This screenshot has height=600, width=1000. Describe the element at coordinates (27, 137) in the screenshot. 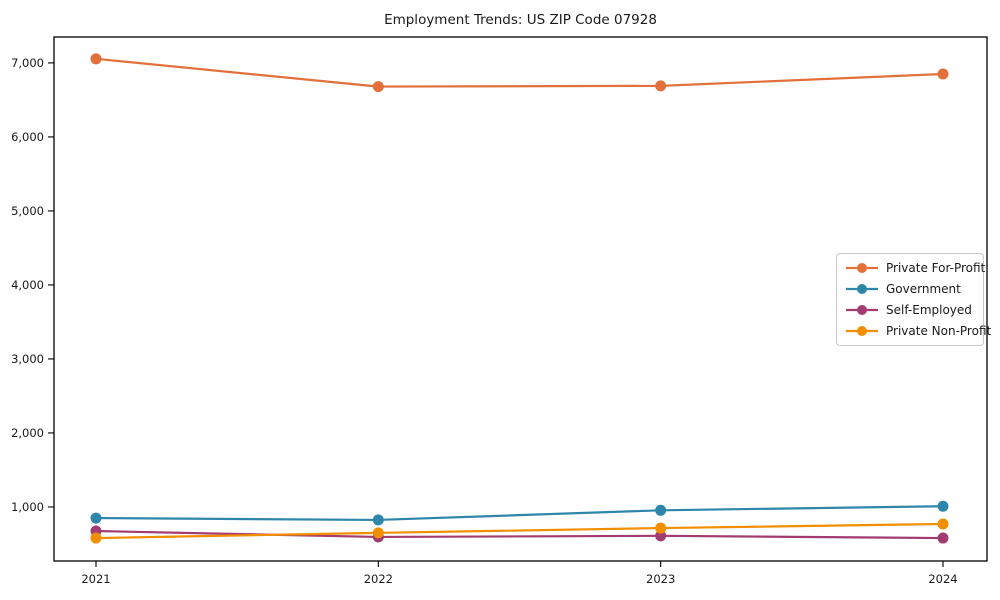

I see `y-tick-label: 6,000` at that location.